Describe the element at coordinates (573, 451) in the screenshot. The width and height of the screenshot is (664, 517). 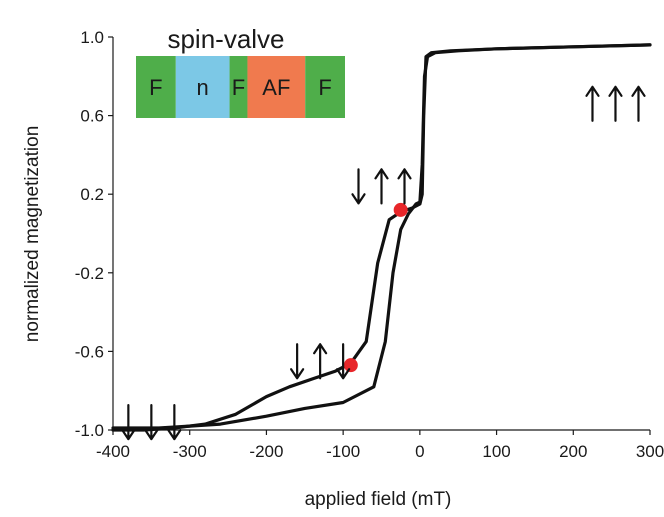
I see `x-tick-label: 200` at that location.